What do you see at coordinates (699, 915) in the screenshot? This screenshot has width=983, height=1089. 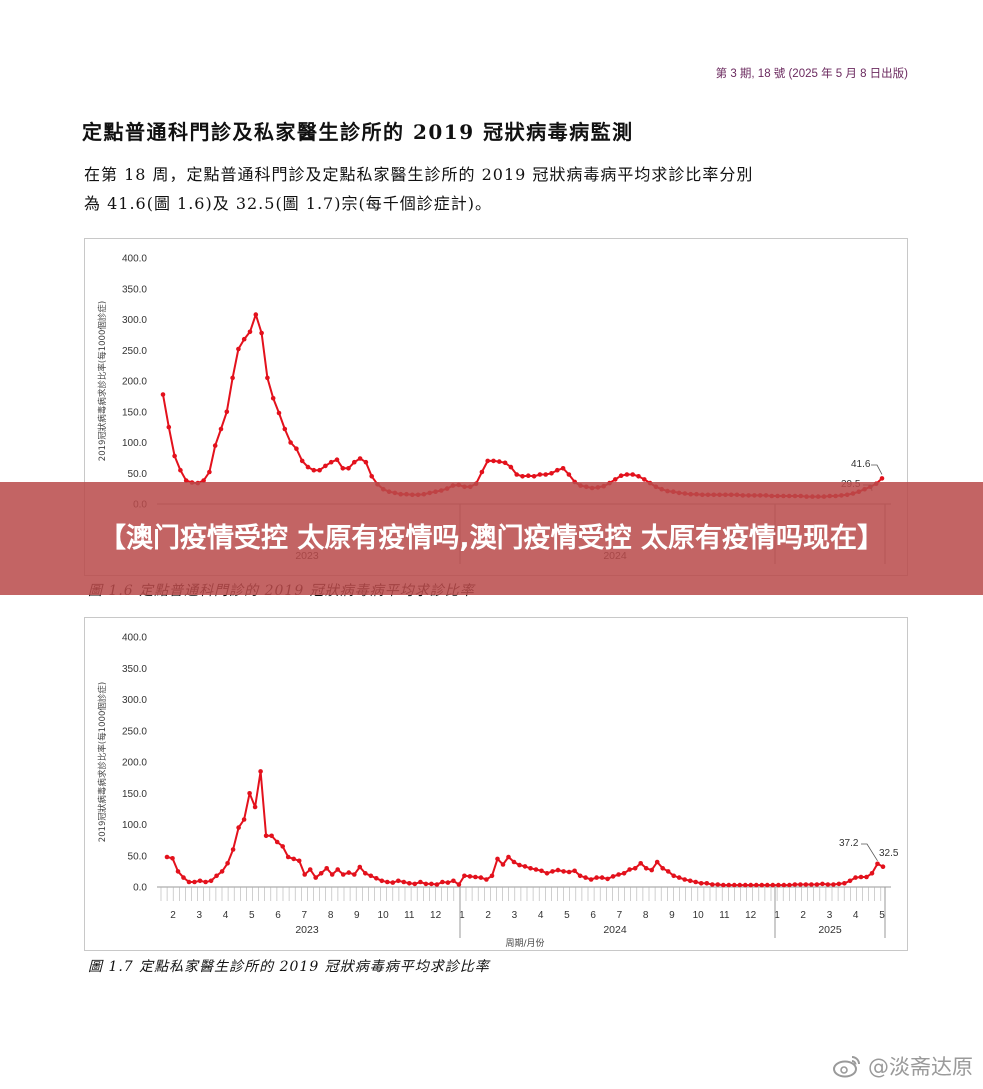 I see `month-label: 10` at bounding box center [699, 915].